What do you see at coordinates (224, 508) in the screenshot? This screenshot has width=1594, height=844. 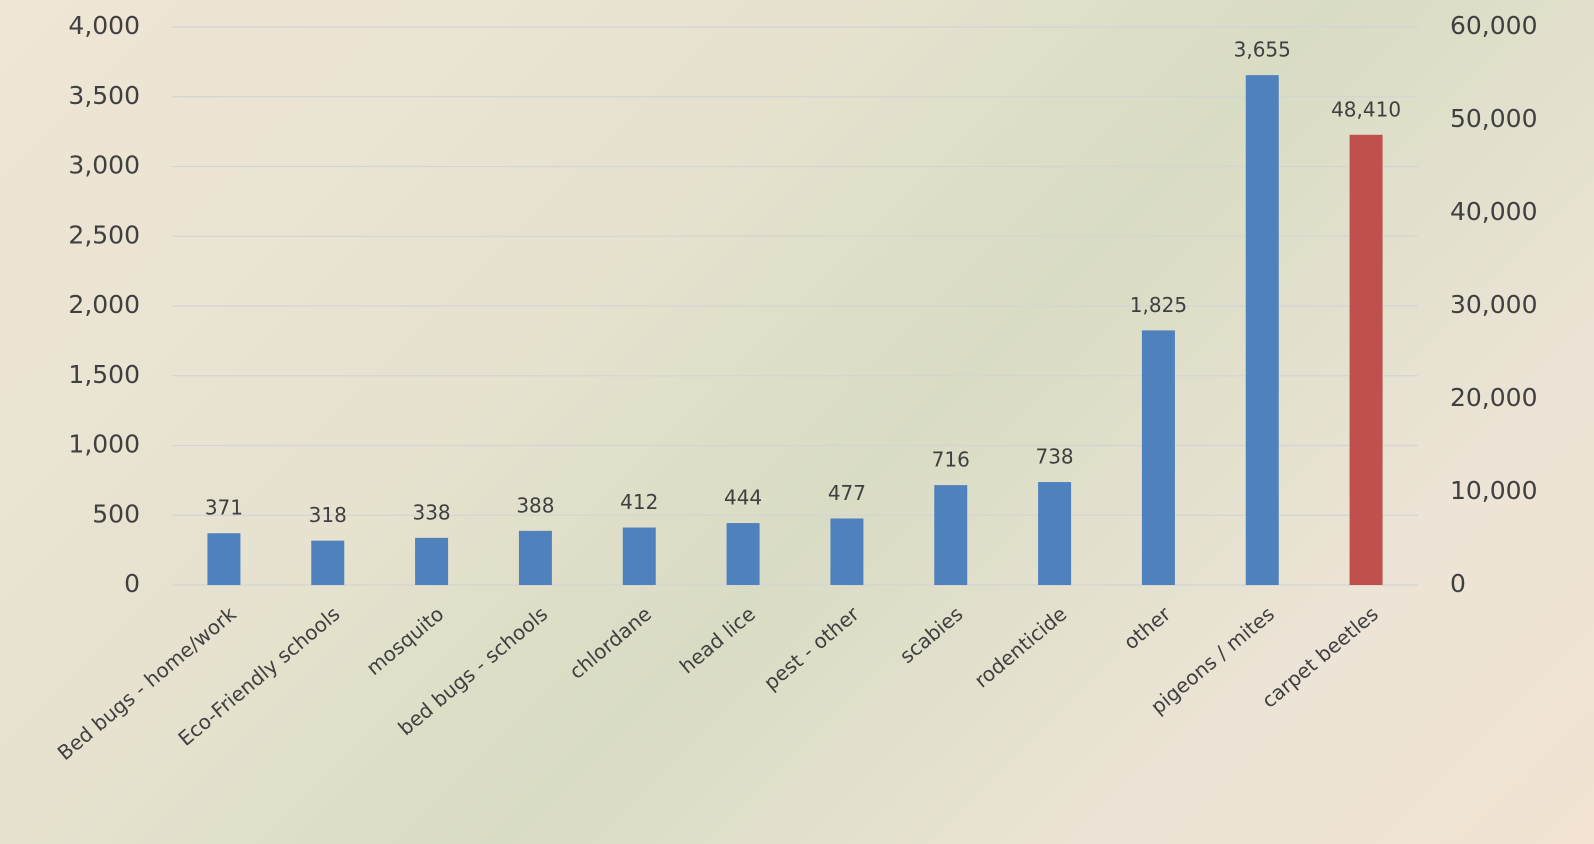 I see `value-label: 371` at bounding box center [224, 508].